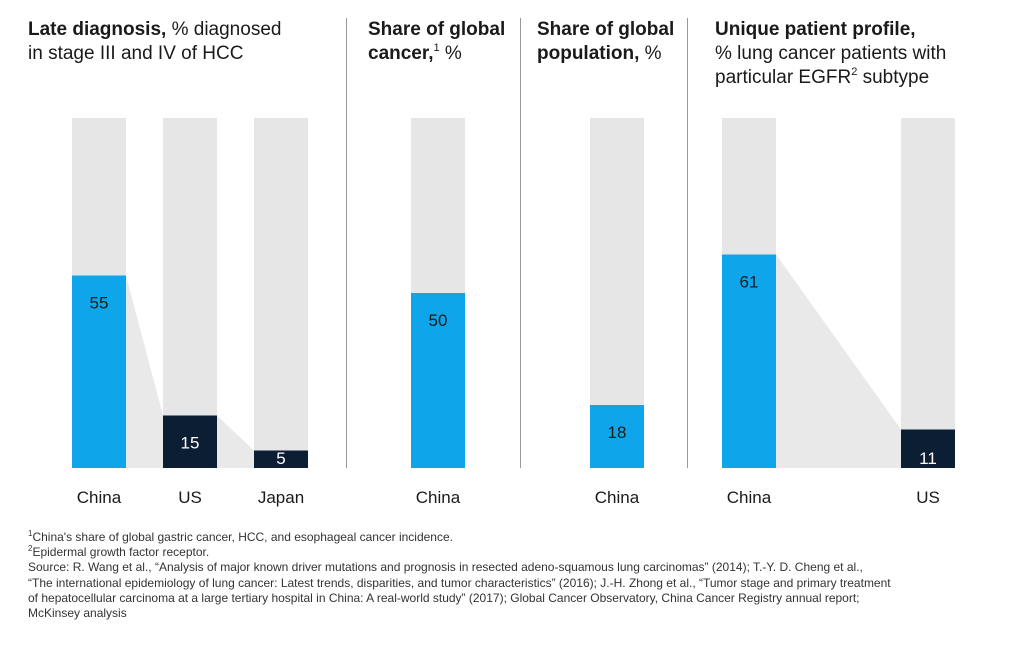 Image resolution: width=1024 pixels, height=659 pixels. I want to click on category-label-4-china: China, so click(749, 497).